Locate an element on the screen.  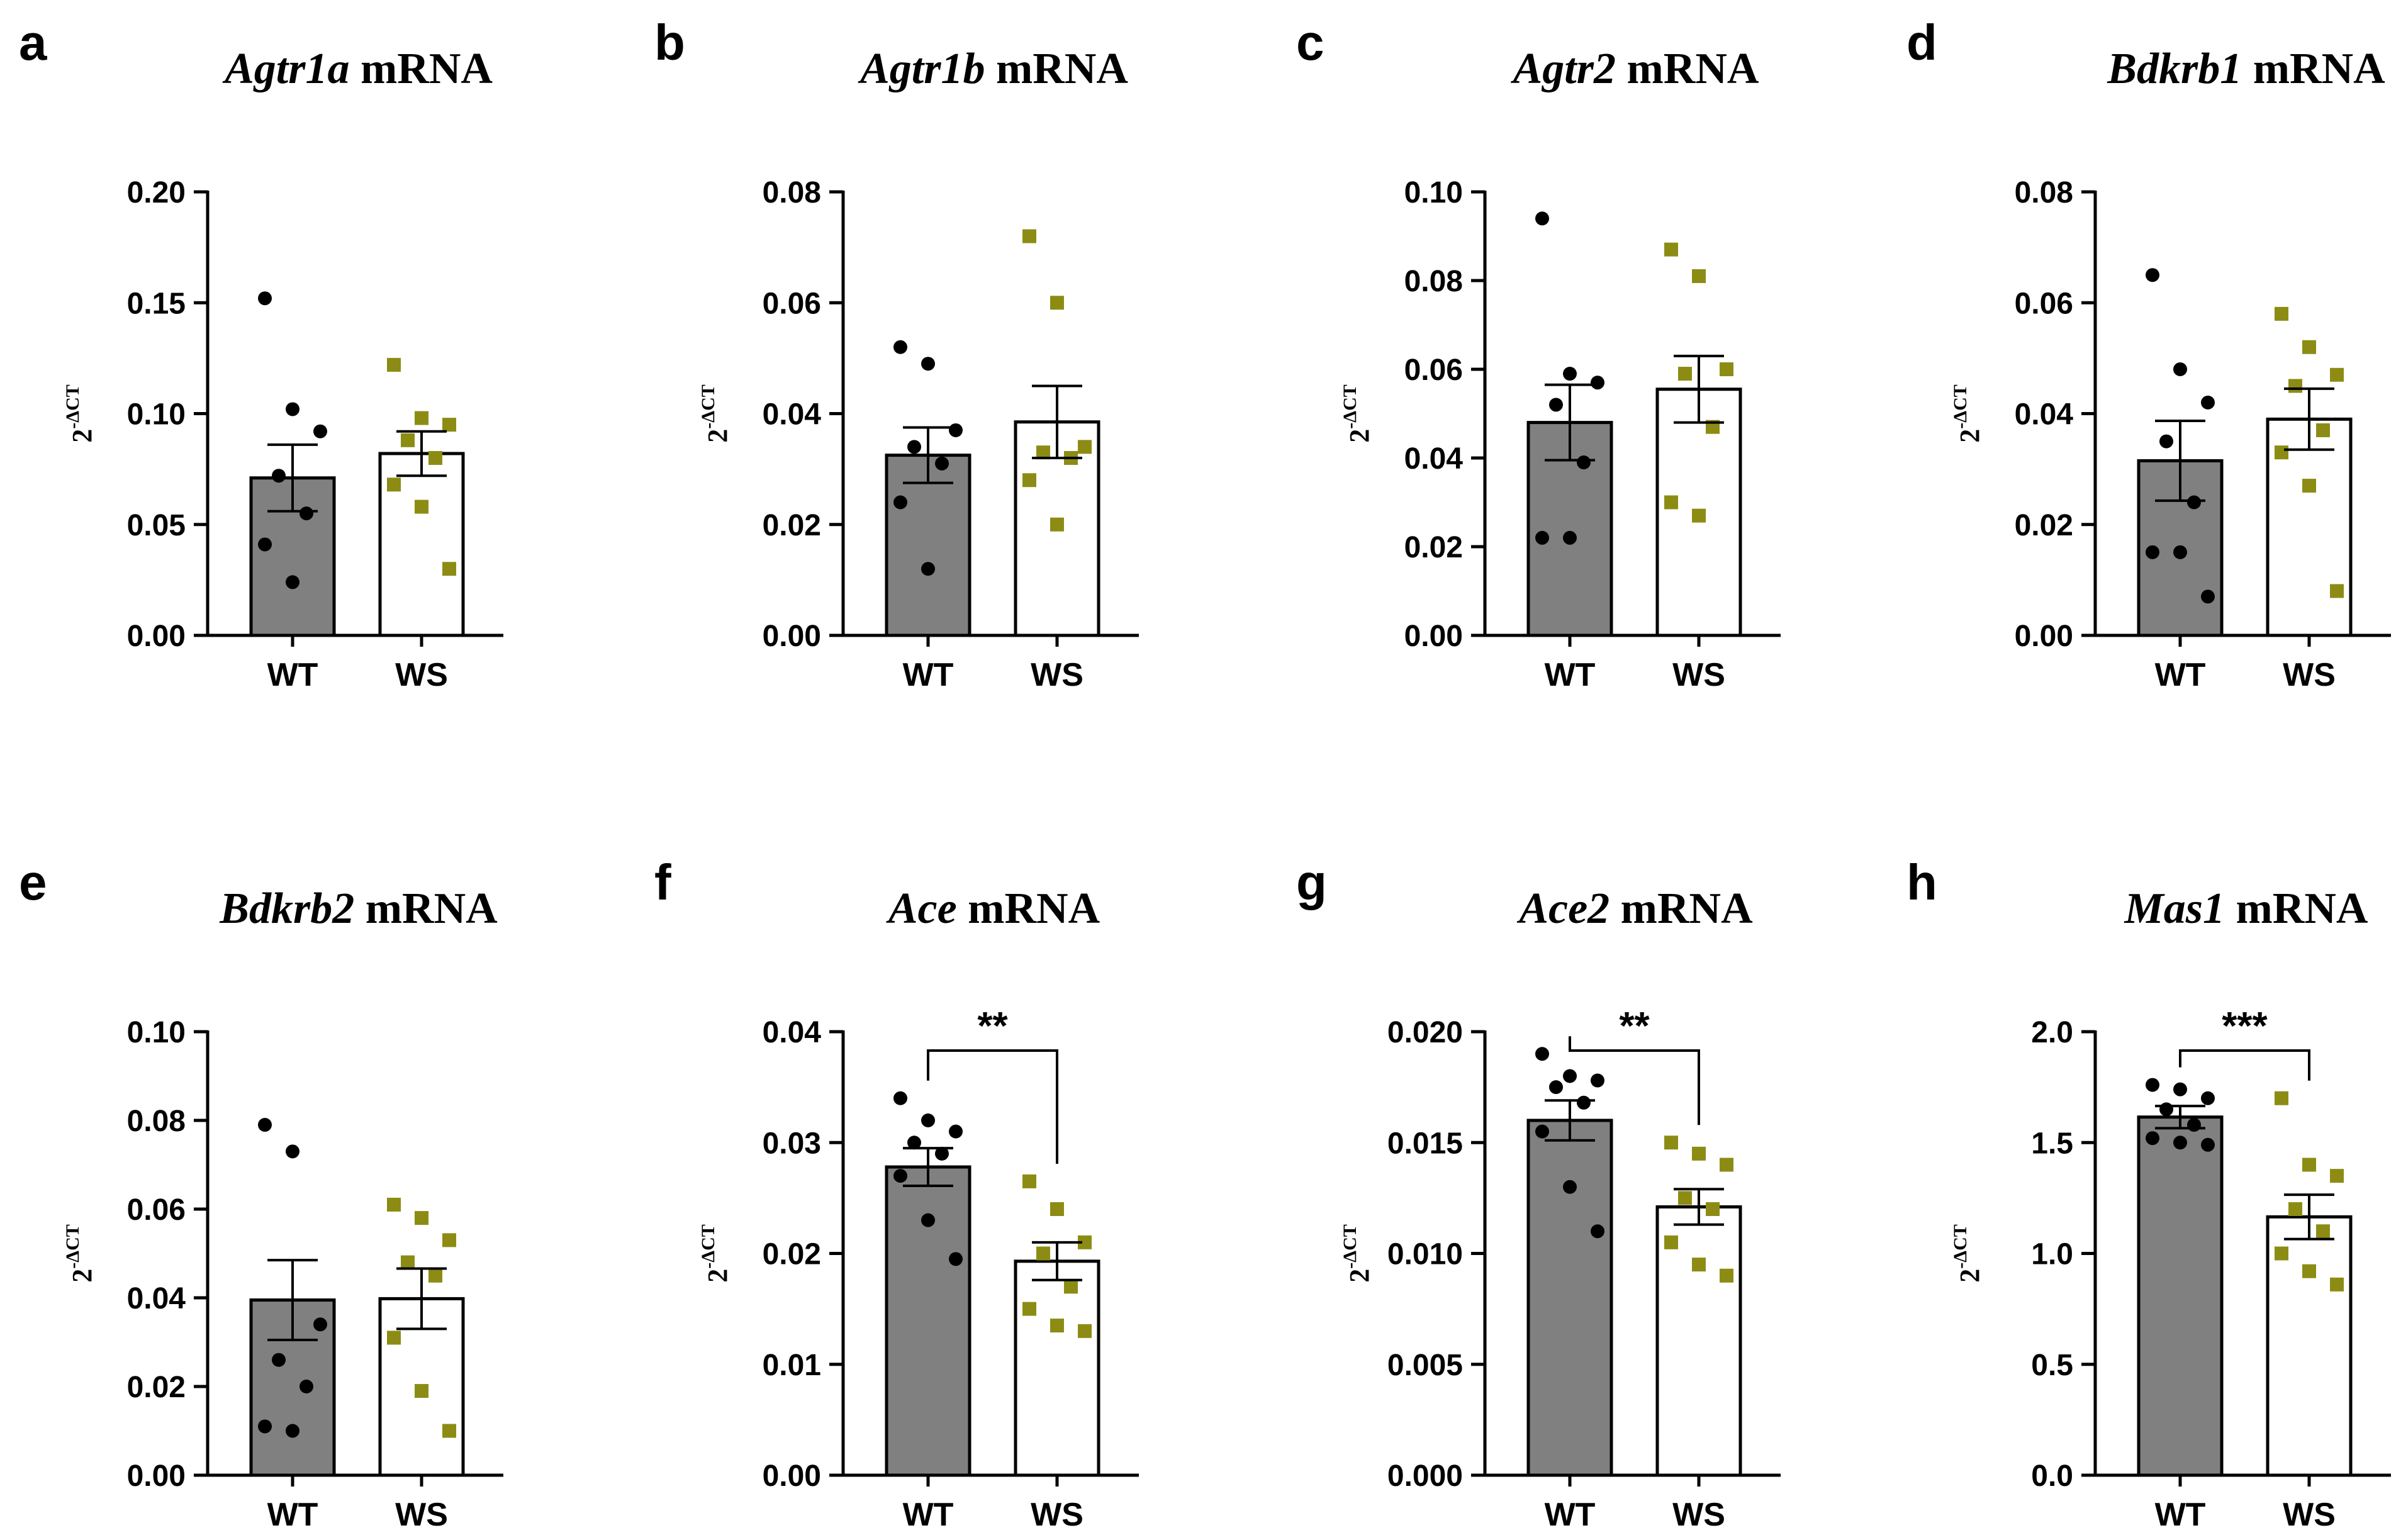
chart-title: Agtr1b mRNA is located at coordinates (993, 69).